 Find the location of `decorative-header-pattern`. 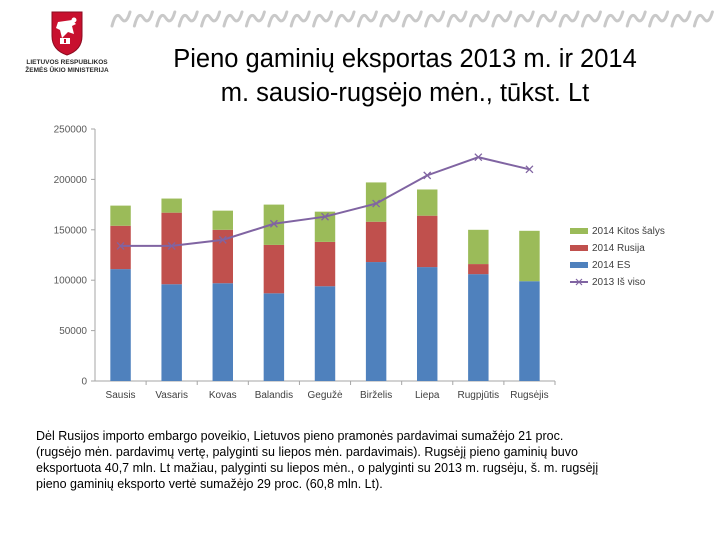

decorative-header-pattern is located at coordinates (412, 19).